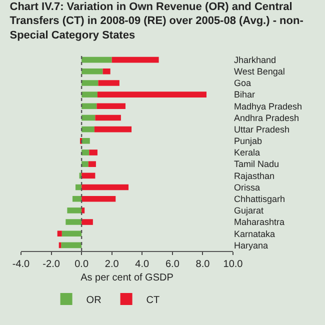 Image resolution: width=325 pixels, height=325 pixels. What do you see at coordinates (255, 233) in the screenshot?
I see `y-tick-label: Karnataka` at bounding box center [255, 233].